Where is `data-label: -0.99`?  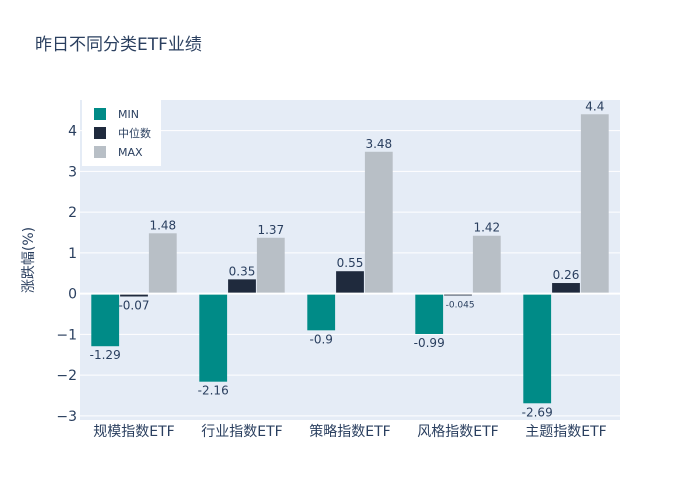
data-label: -0.99 is located at coordinates (429, 343).